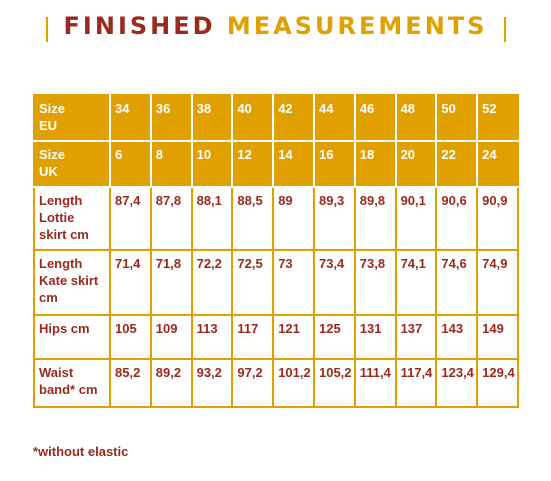 This screenshot has height=481, width=551. Describe the element at coordinates (375, 164) in the screenshot. I see `table-cell: 18` at that location.